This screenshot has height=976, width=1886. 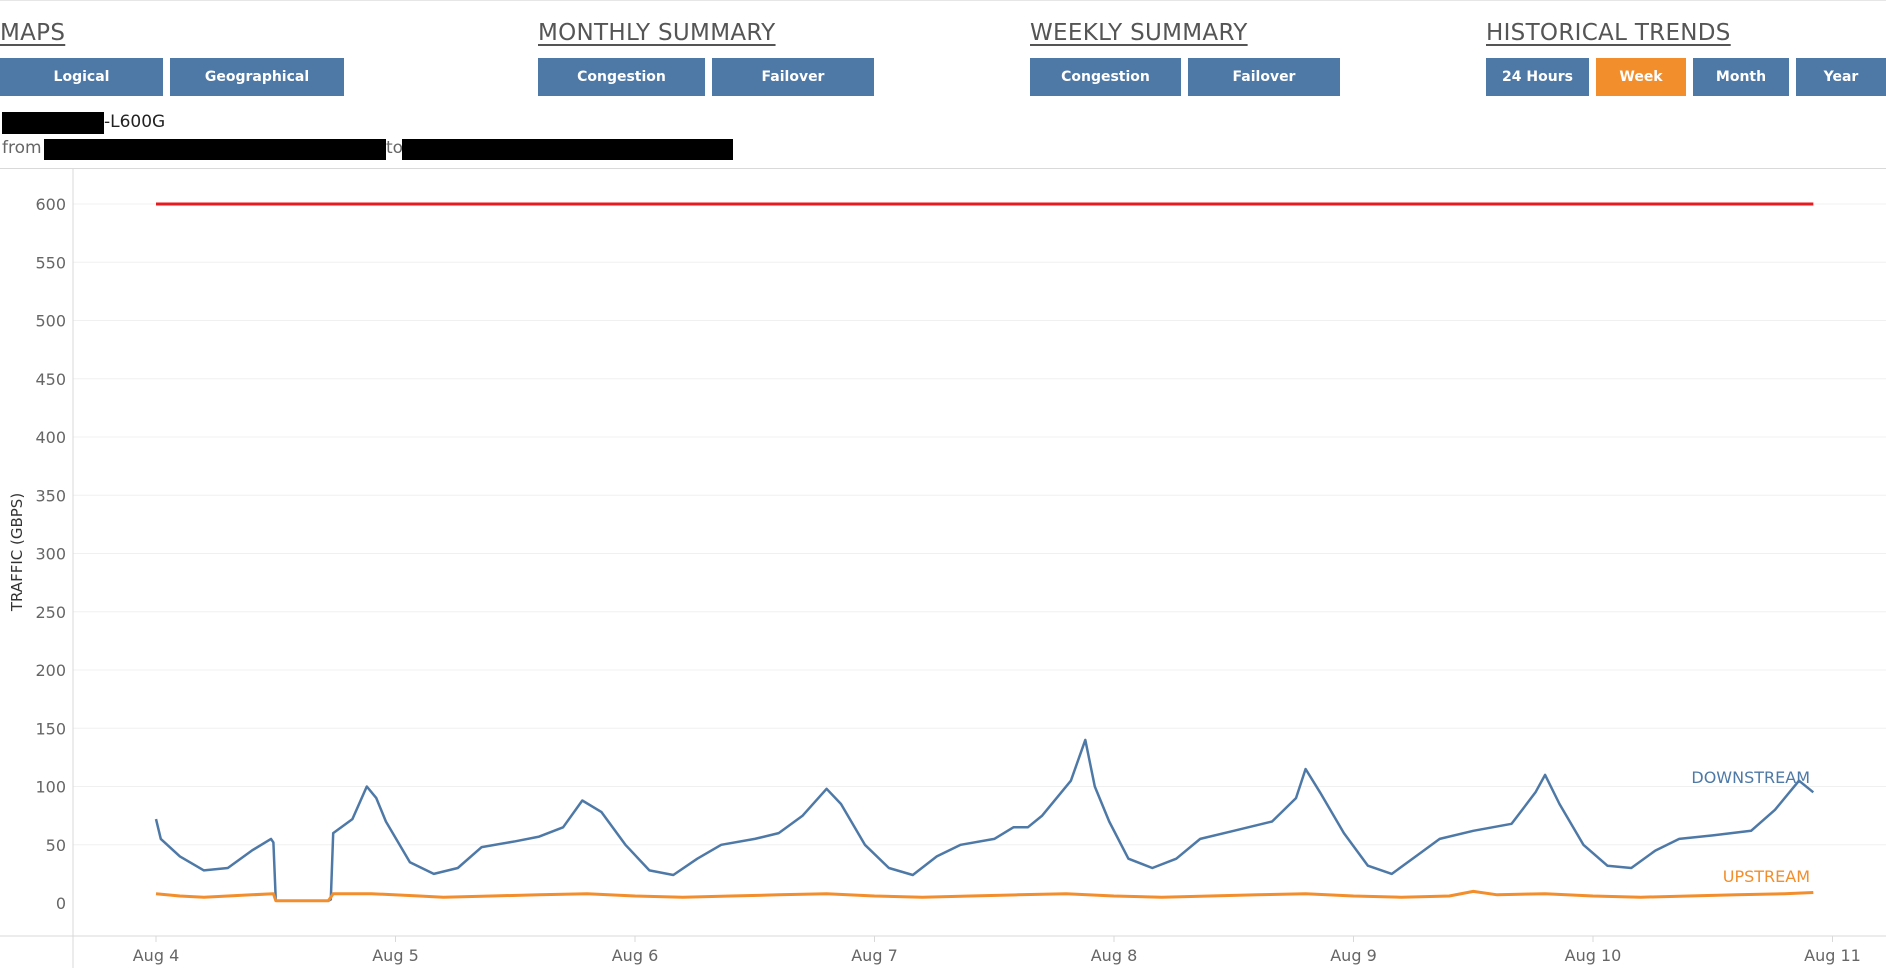 What do you see at coordinates (1593, 955) in the screenshot?
I see `x-tick-label: Aug 10` at bounding box center [1593, 955].